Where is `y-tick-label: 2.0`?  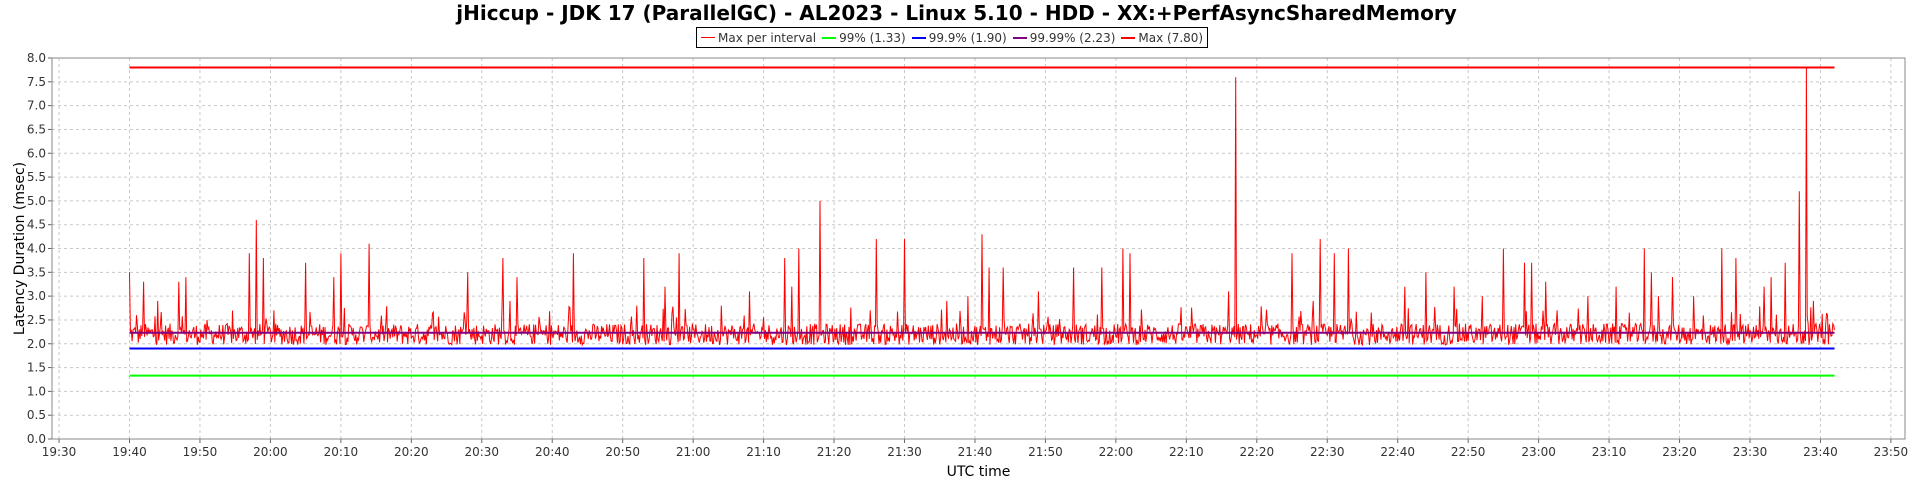
y-tick-label: 2.0 is located at coordinates (36, 344).